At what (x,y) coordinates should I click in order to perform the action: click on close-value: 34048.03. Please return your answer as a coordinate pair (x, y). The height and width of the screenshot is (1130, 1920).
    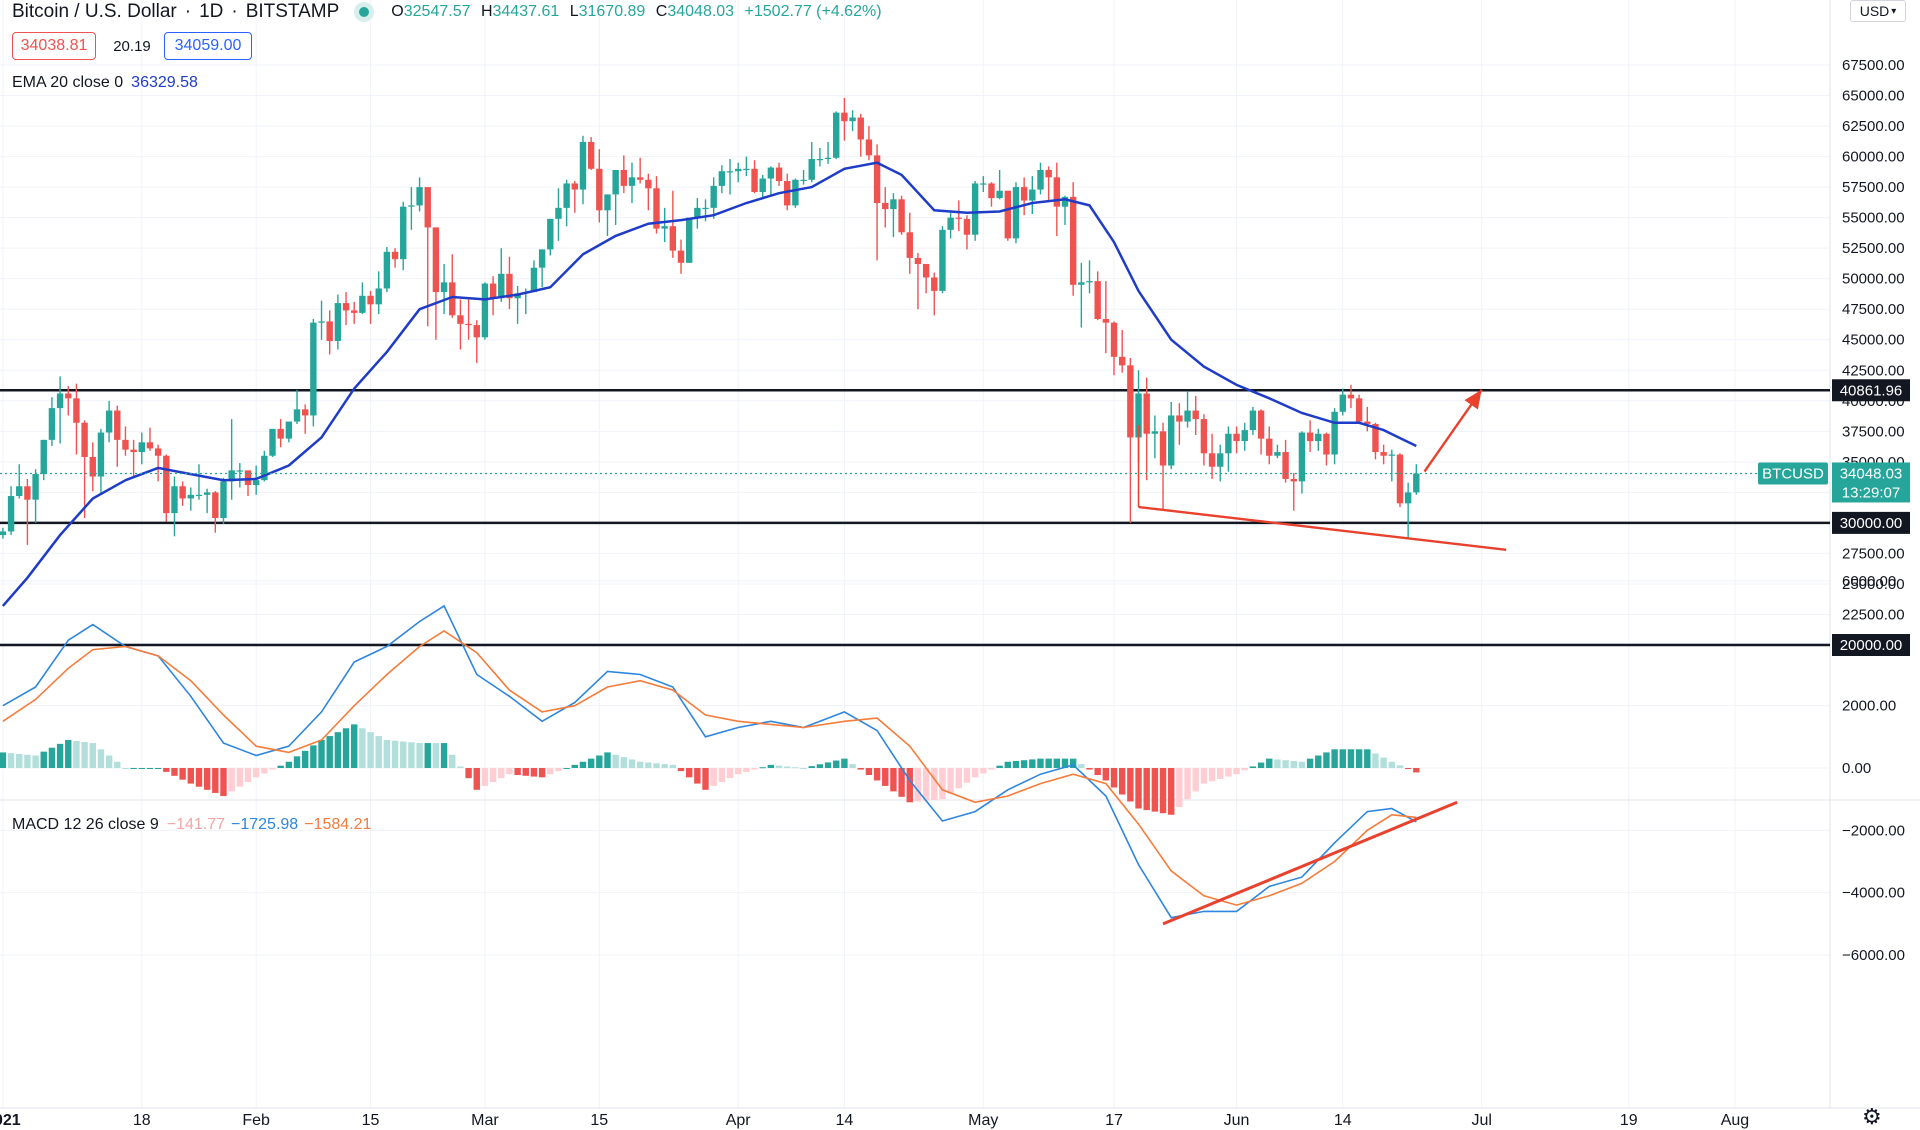
    Looking at the image, I should click on (701, 11).